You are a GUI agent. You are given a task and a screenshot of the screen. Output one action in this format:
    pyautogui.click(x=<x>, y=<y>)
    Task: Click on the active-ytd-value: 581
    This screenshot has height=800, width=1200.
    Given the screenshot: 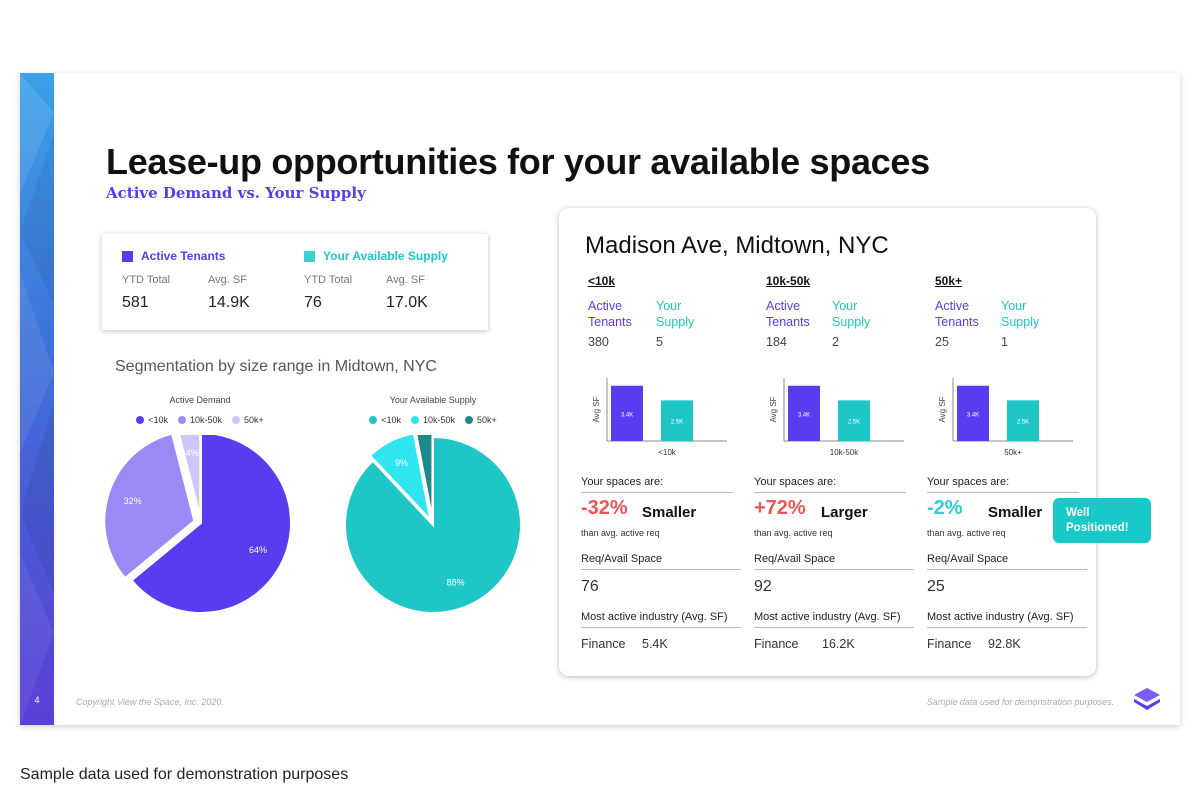 What is the action you would take?
    pyautogui.click(x=135, y=302)
    